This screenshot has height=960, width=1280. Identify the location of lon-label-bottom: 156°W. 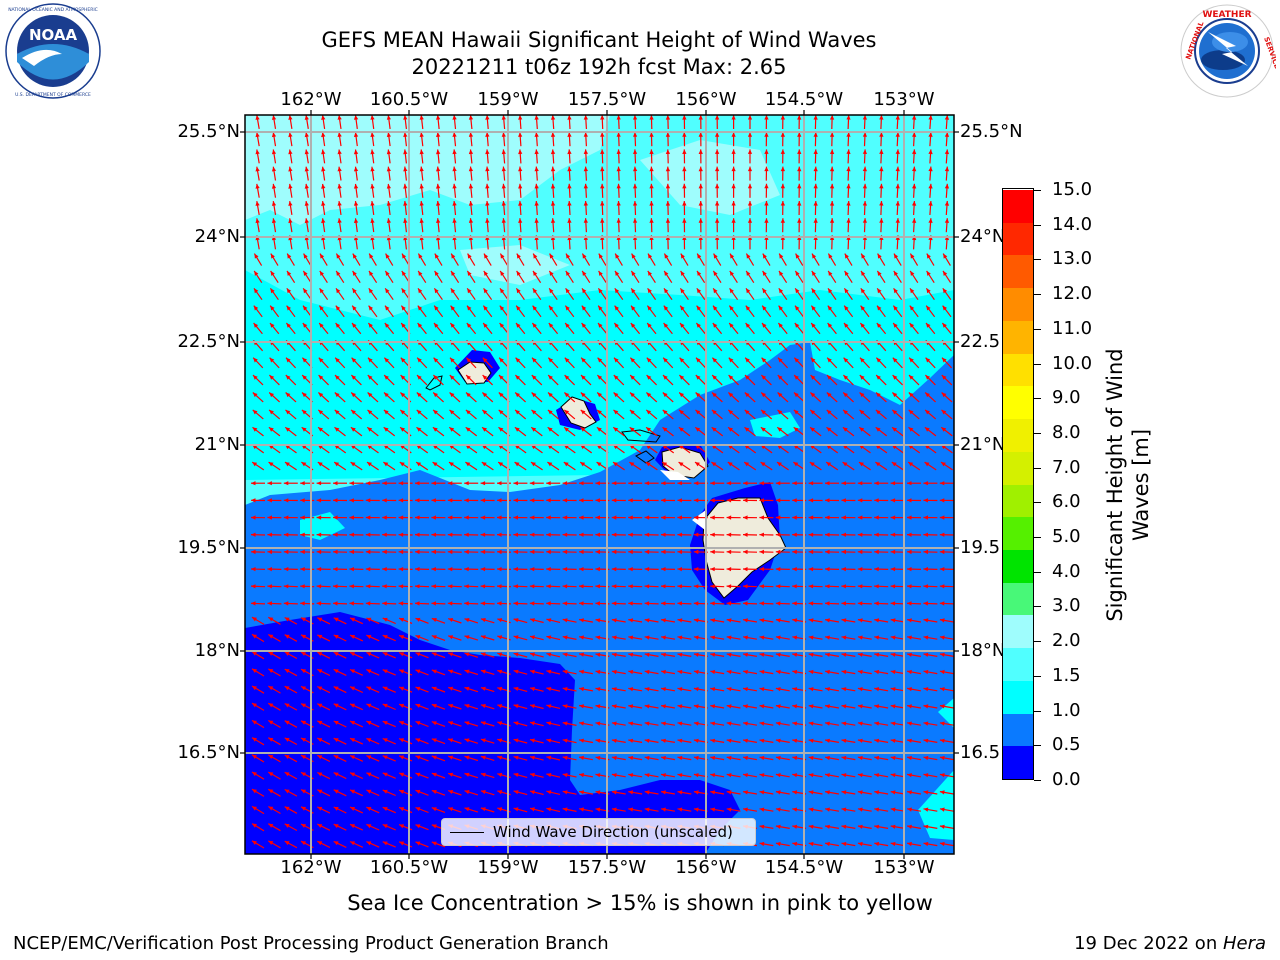
(706, 867).